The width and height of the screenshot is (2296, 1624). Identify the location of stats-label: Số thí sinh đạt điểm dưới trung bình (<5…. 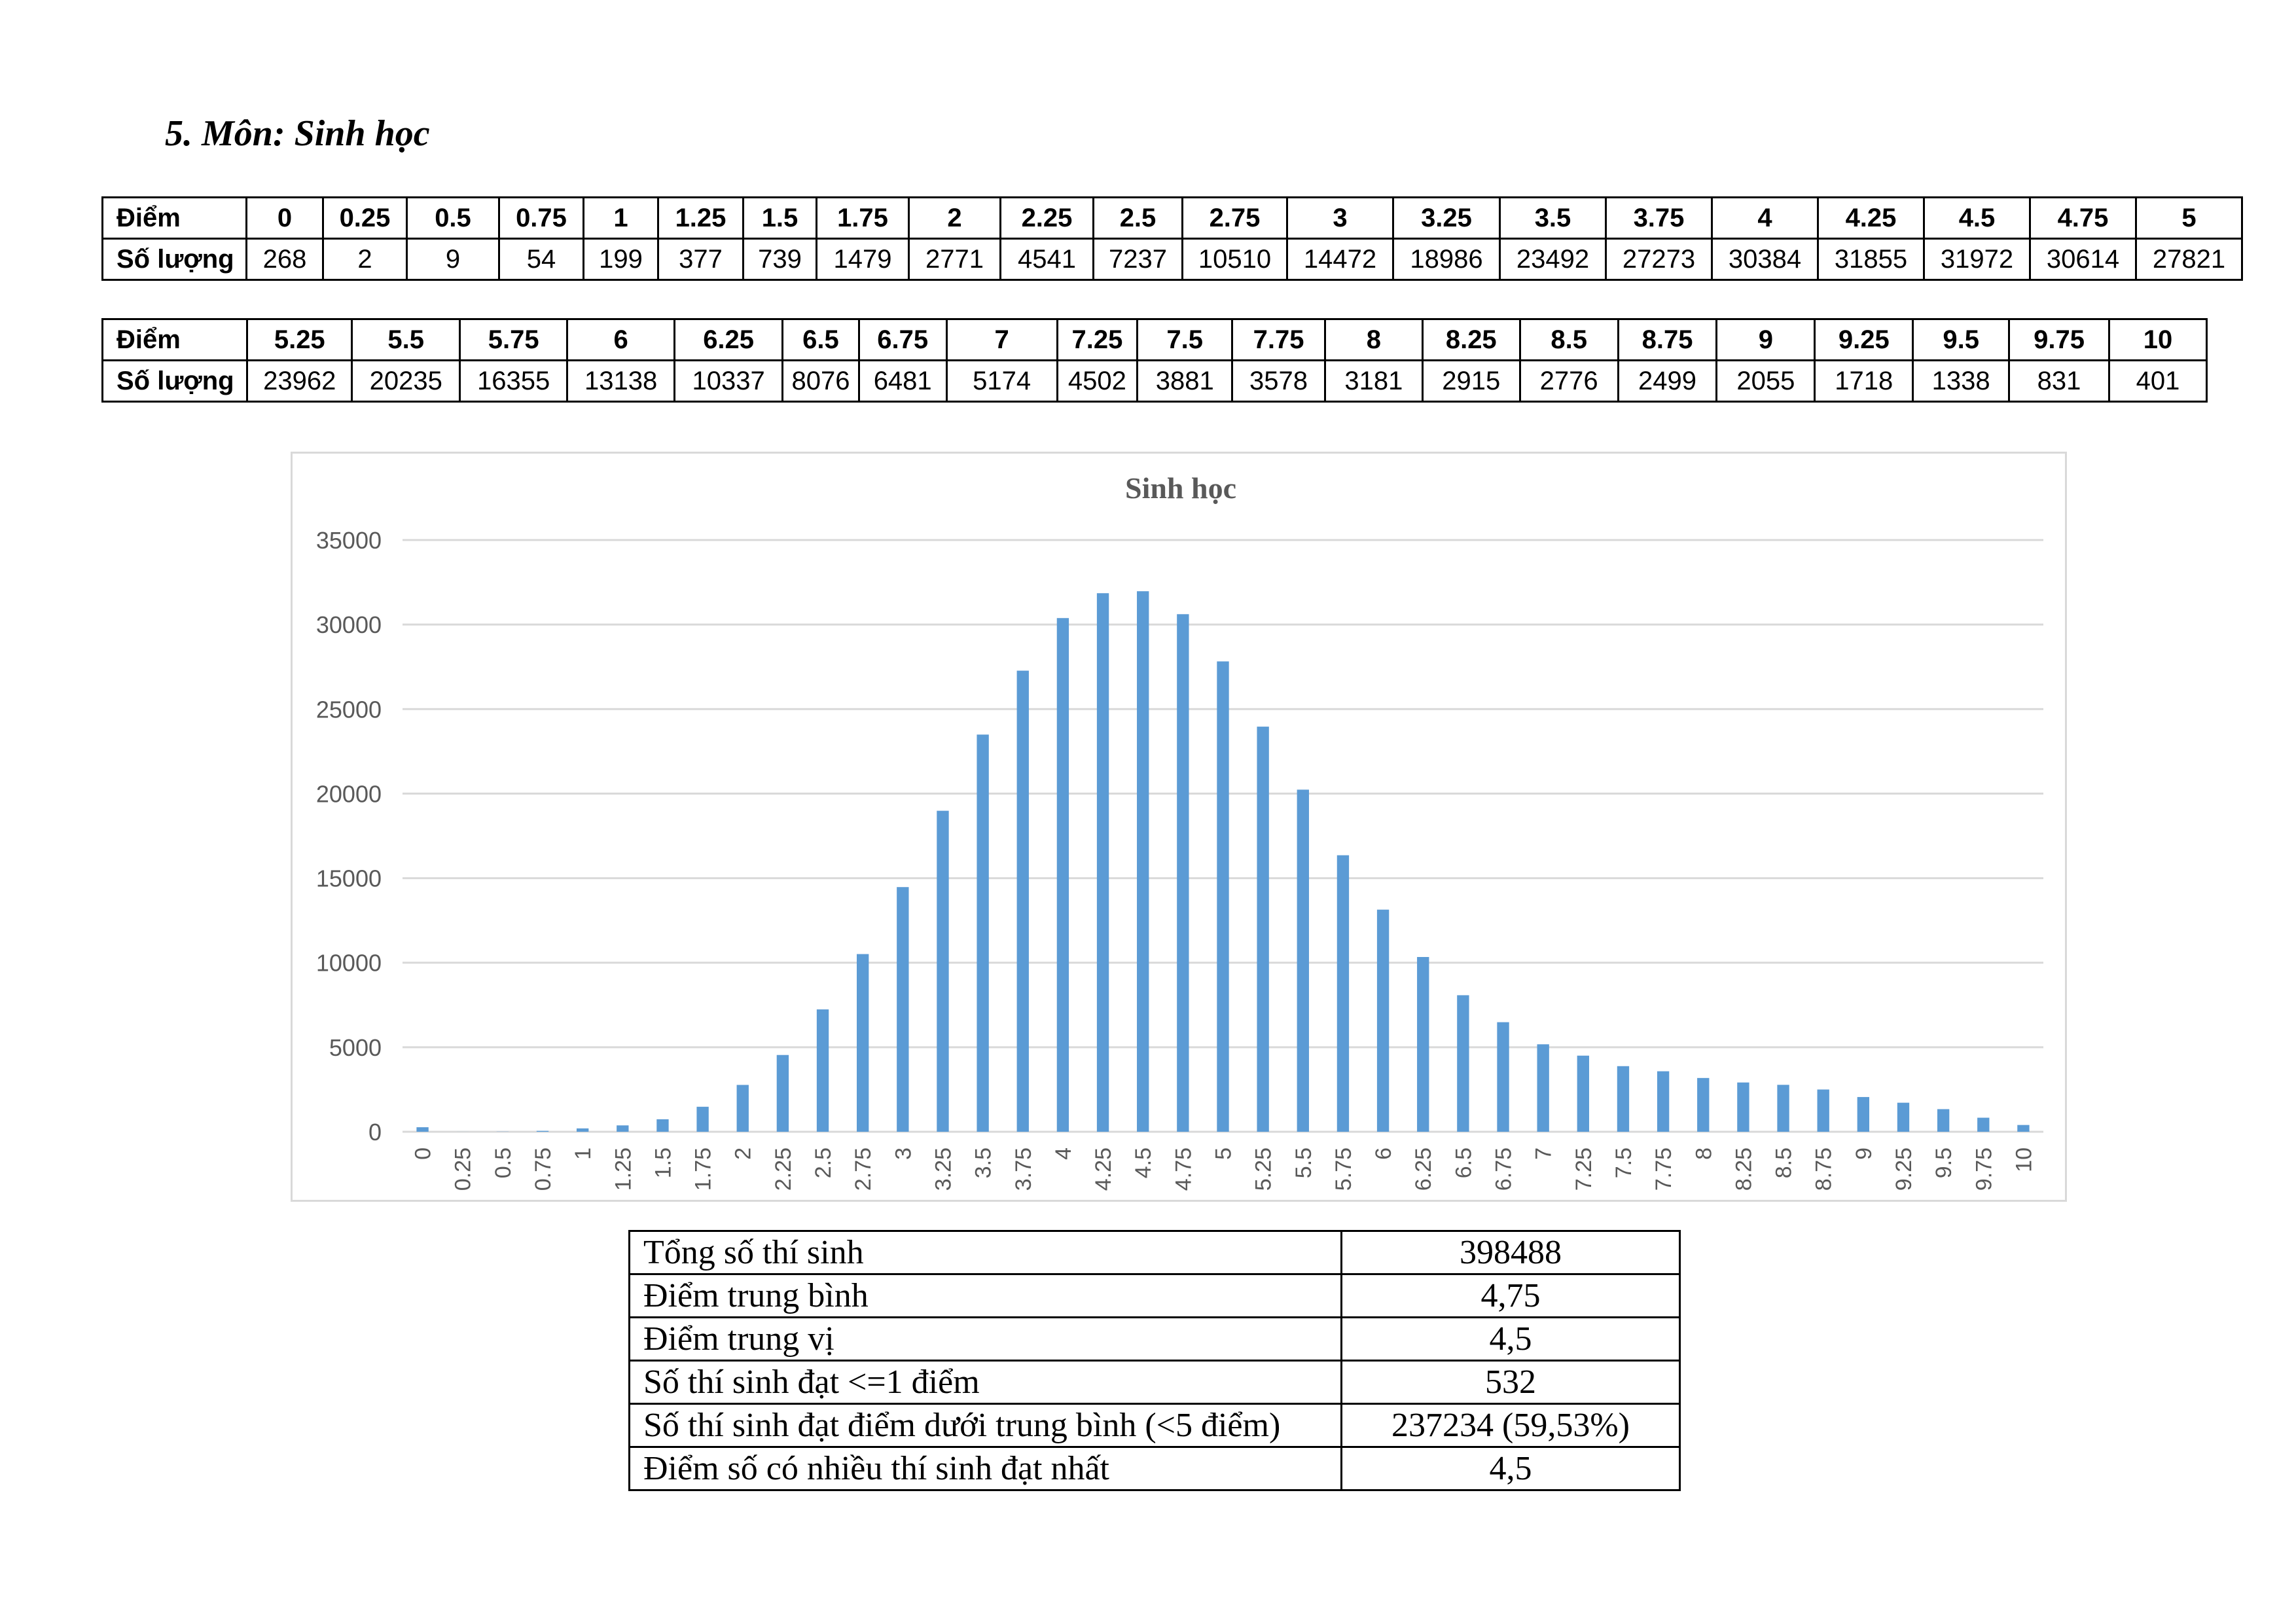
(985, 1425).